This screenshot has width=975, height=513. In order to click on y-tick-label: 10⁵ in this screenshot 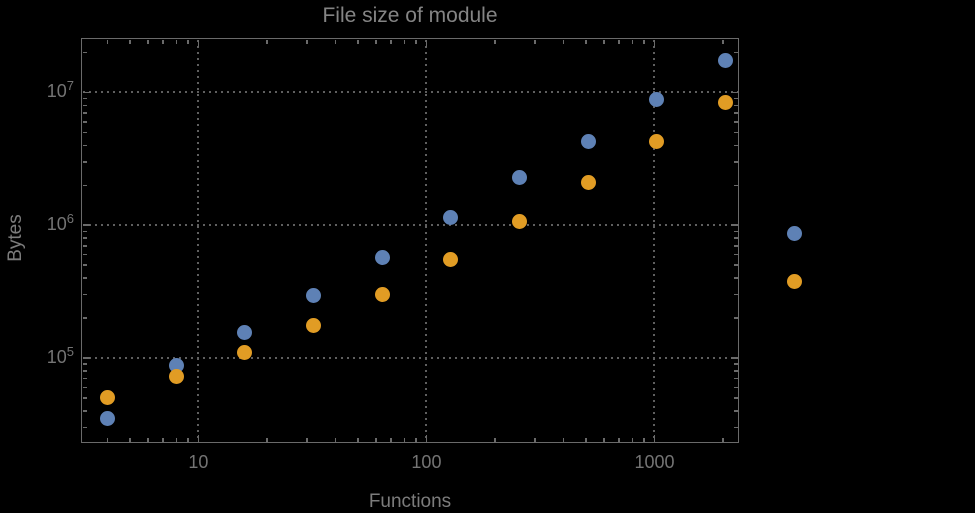, I will do `click(60, 355)`.